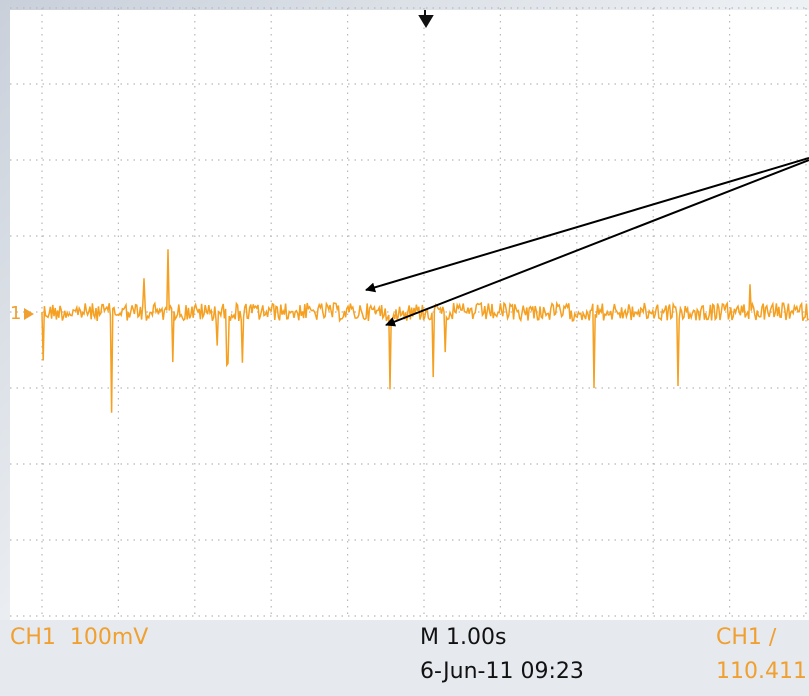 This screenshot has height=696, width=809. I want to click on status-bar, so click(404, 658).